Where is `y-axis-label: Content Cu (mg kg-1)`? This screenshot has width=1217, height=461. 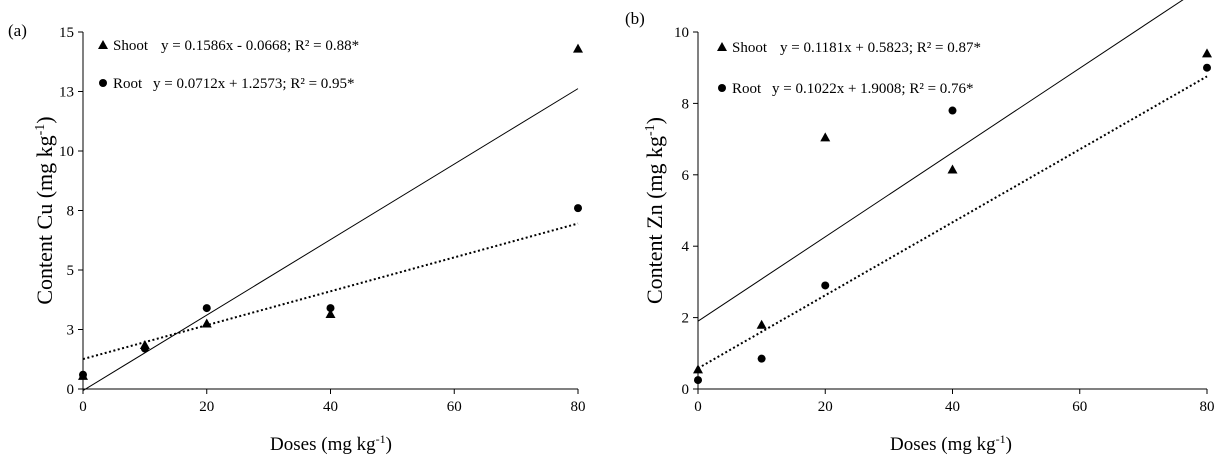 y-axis-label: Content Cu (mg kg-1) is located at coordinates (44, 210).